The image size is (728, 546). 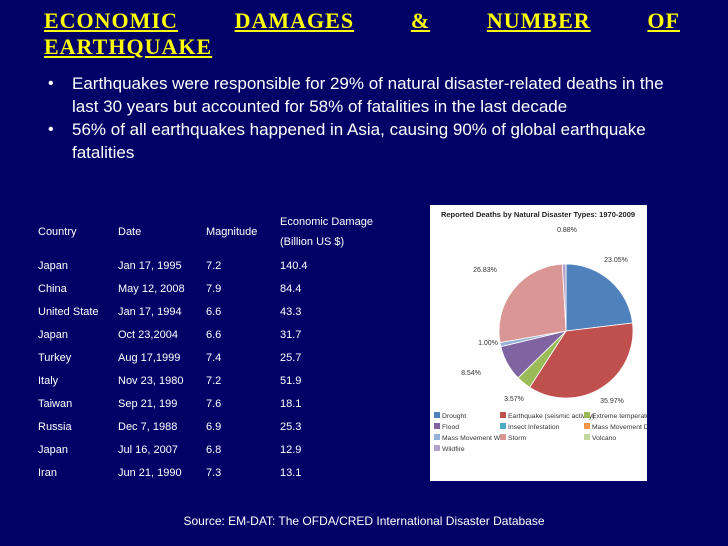 I want to click on header-magnitude: Magnitude, so click(x=232, y=232).